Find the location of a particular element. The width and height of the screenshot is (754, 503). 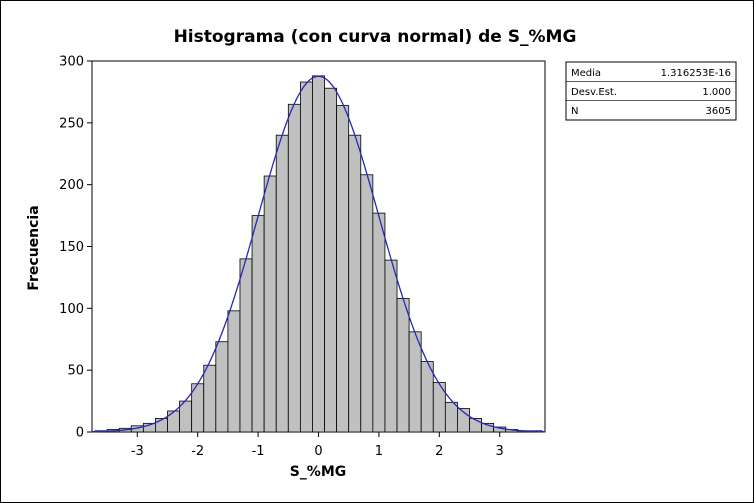

x-tick-label: 0 is located at coordinates (318, 451).